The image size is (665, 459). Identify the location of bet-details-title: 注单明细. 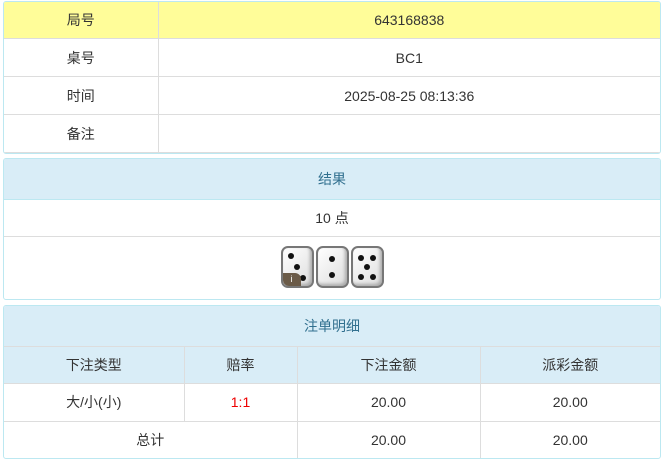
(332, 326).